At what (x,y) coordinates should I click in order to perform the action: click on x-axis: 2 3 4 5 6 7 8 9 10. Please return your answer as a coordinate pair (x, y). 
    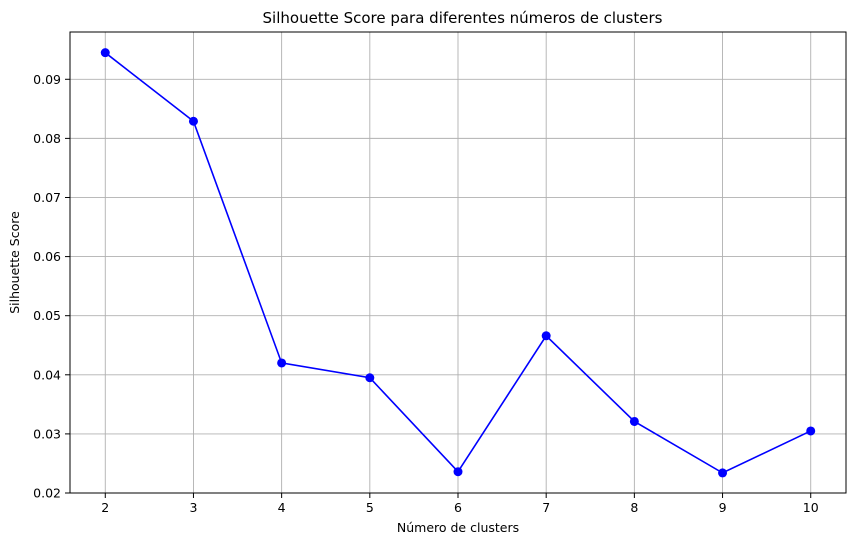
    Looking at the image, I should click on (460, 504).